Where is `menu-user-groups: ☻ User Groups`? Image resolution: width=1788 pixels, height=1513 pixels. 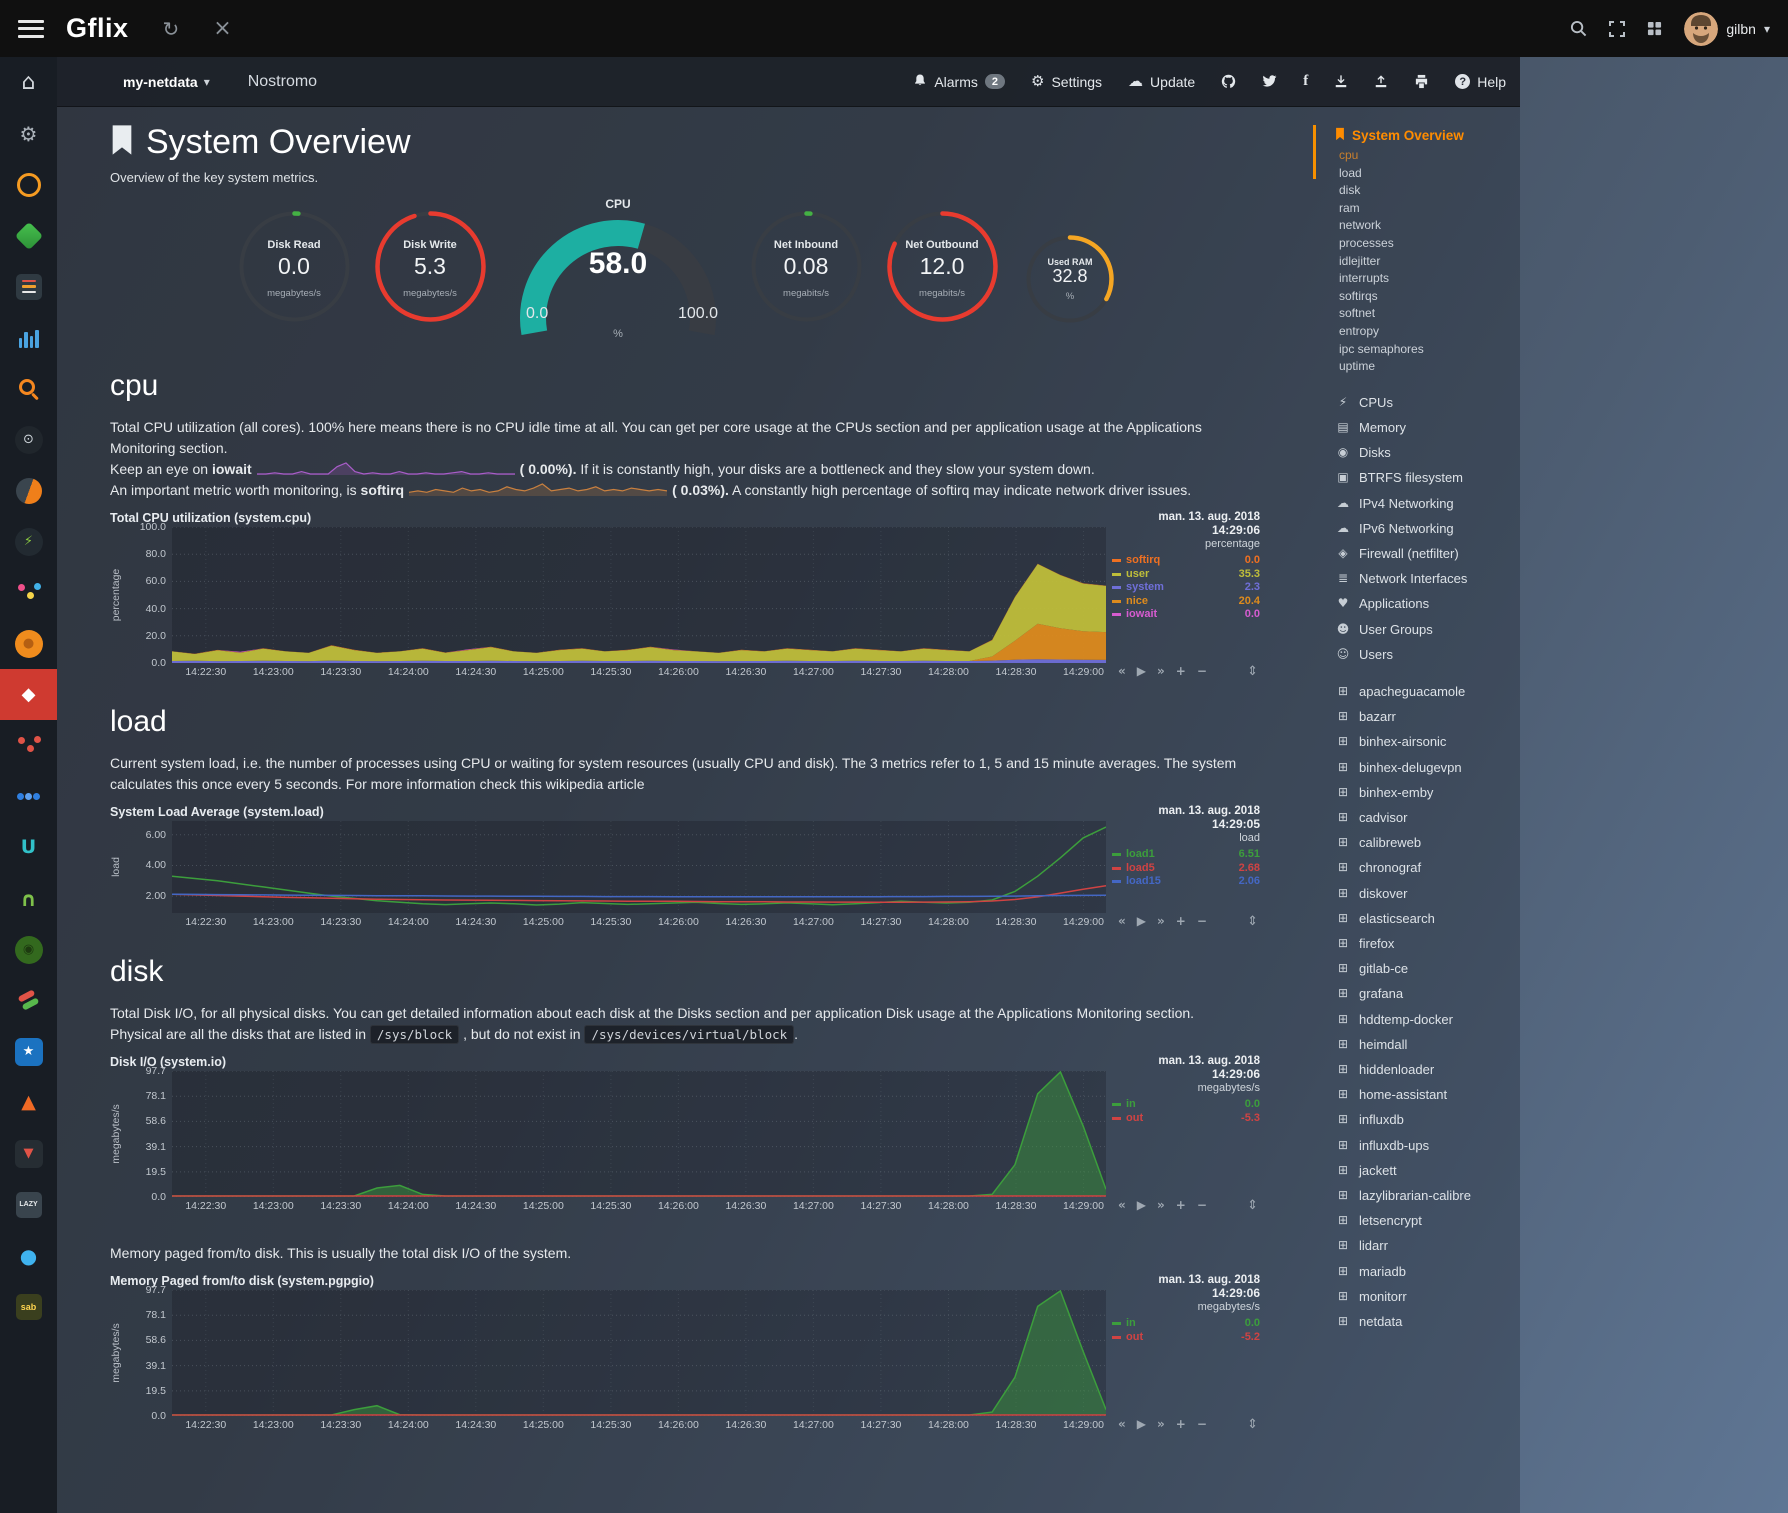
menu-user-groups: ☻ User Groups is located at coordinates (1442, 629).